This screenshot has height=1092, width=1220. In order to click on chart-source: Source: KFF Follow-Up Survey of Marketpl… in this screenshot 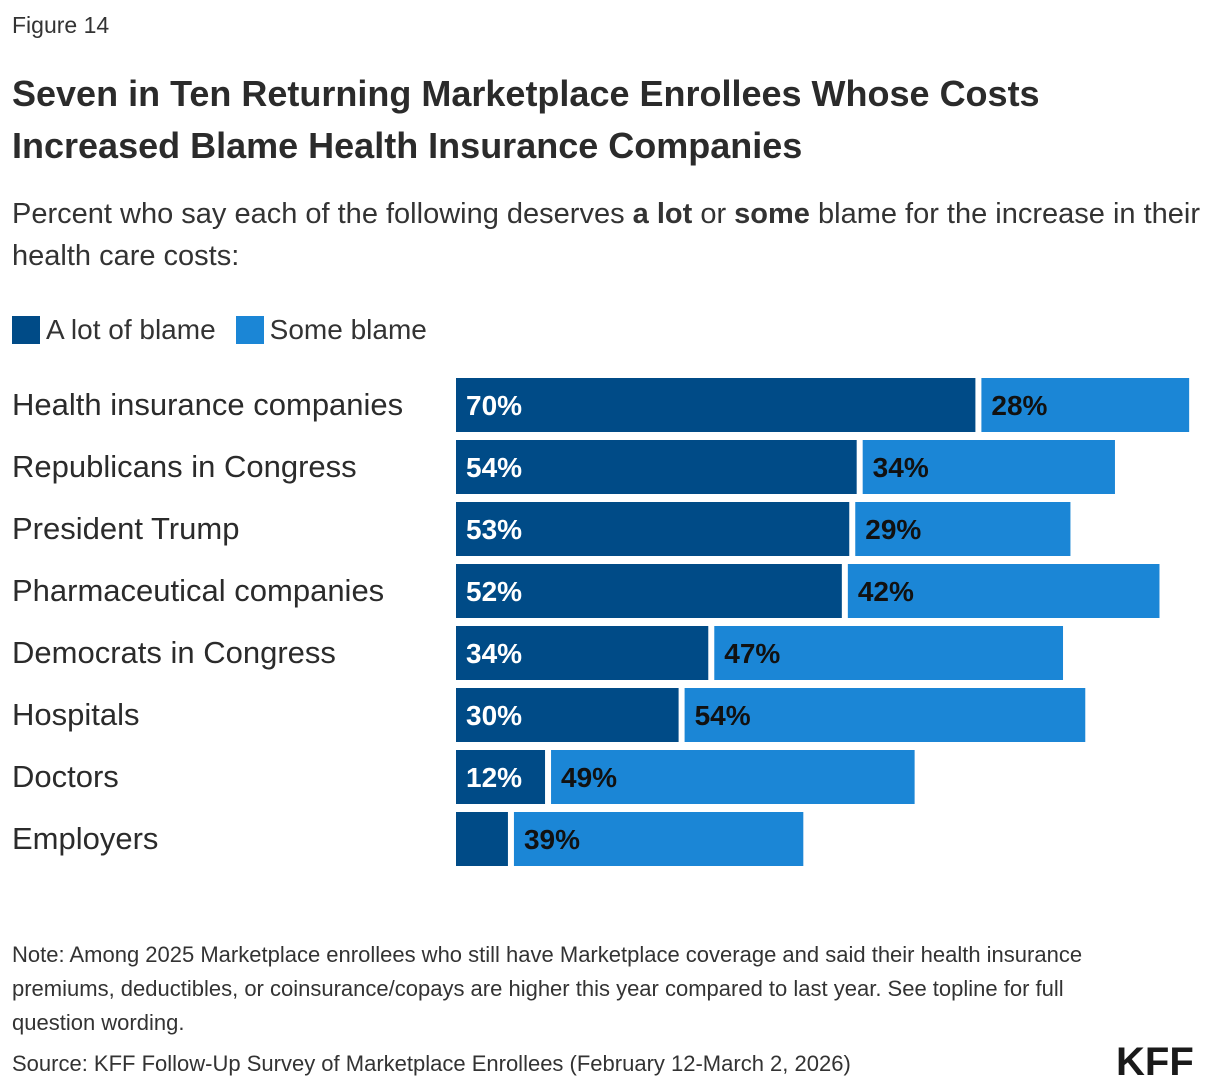, I will do `click(431, 1063)`.